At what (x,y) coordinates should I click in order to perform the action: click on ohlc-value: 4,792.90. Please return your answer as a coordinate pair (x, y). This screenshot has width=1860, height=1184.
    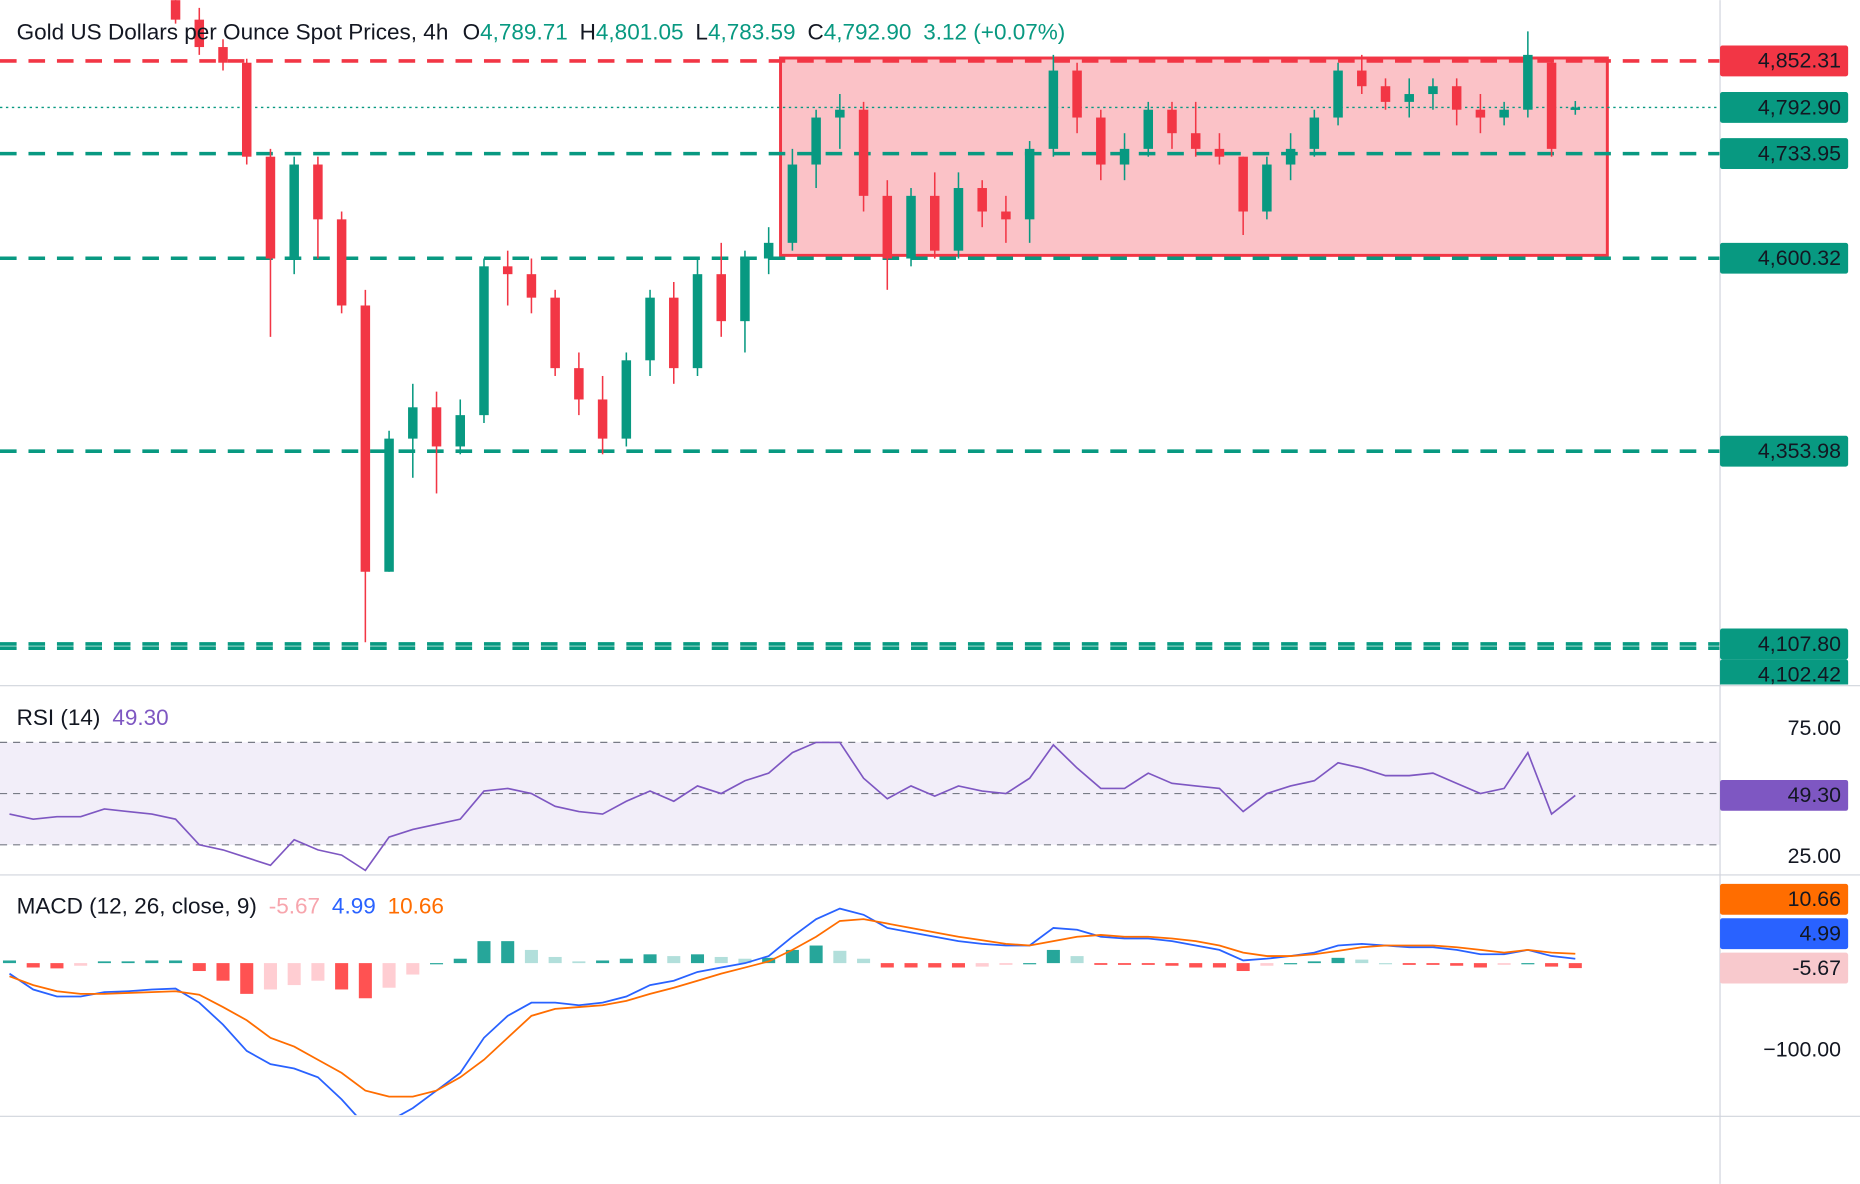
    Looking at the image, I should click on (868, 31).